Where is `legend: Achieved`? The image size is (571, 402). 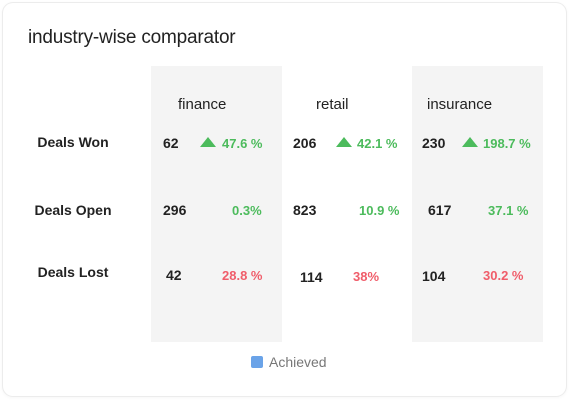
legend: Achieved is located at coordinates (289, 362).